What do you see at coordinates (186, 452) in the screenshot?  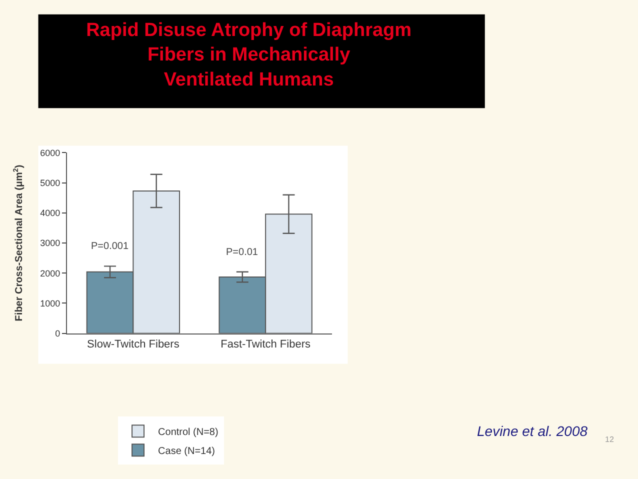 I see `legend-label: Case (N=14)` at bounding box center [186, 452].